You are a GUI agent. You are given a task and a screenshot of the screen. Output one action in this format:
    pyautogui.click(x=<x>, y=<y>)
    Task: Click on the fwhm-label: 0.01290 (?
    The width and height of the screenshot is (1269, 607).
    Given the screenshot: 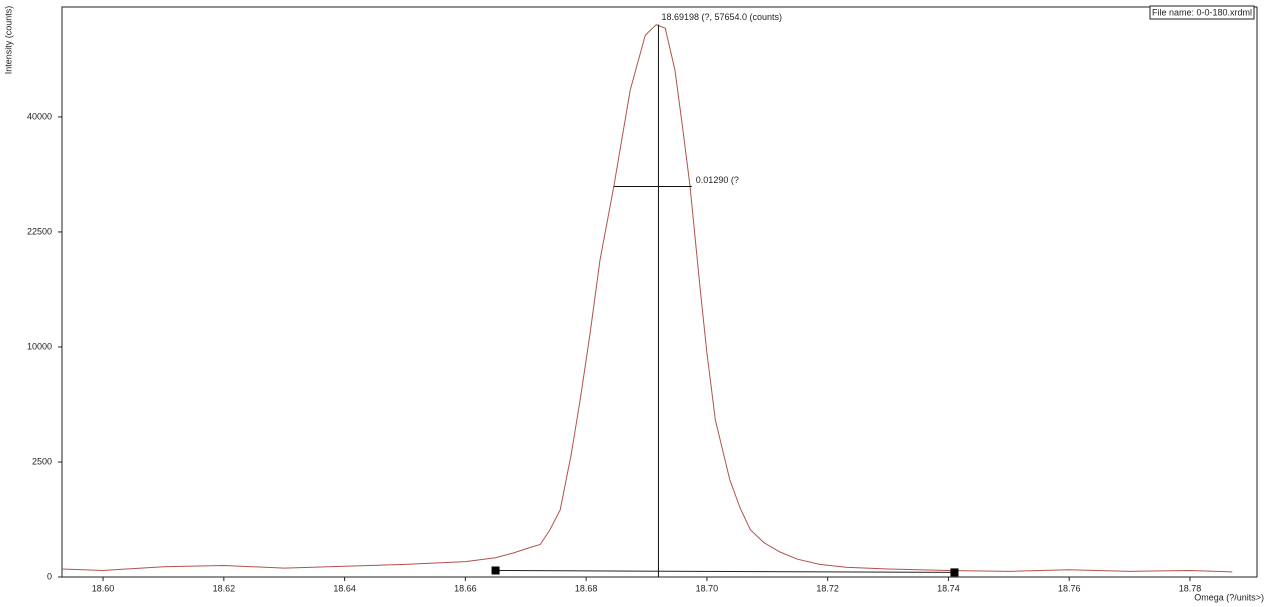 What is the action you would take?
    pyautogui.click(x=717, y=180)
    